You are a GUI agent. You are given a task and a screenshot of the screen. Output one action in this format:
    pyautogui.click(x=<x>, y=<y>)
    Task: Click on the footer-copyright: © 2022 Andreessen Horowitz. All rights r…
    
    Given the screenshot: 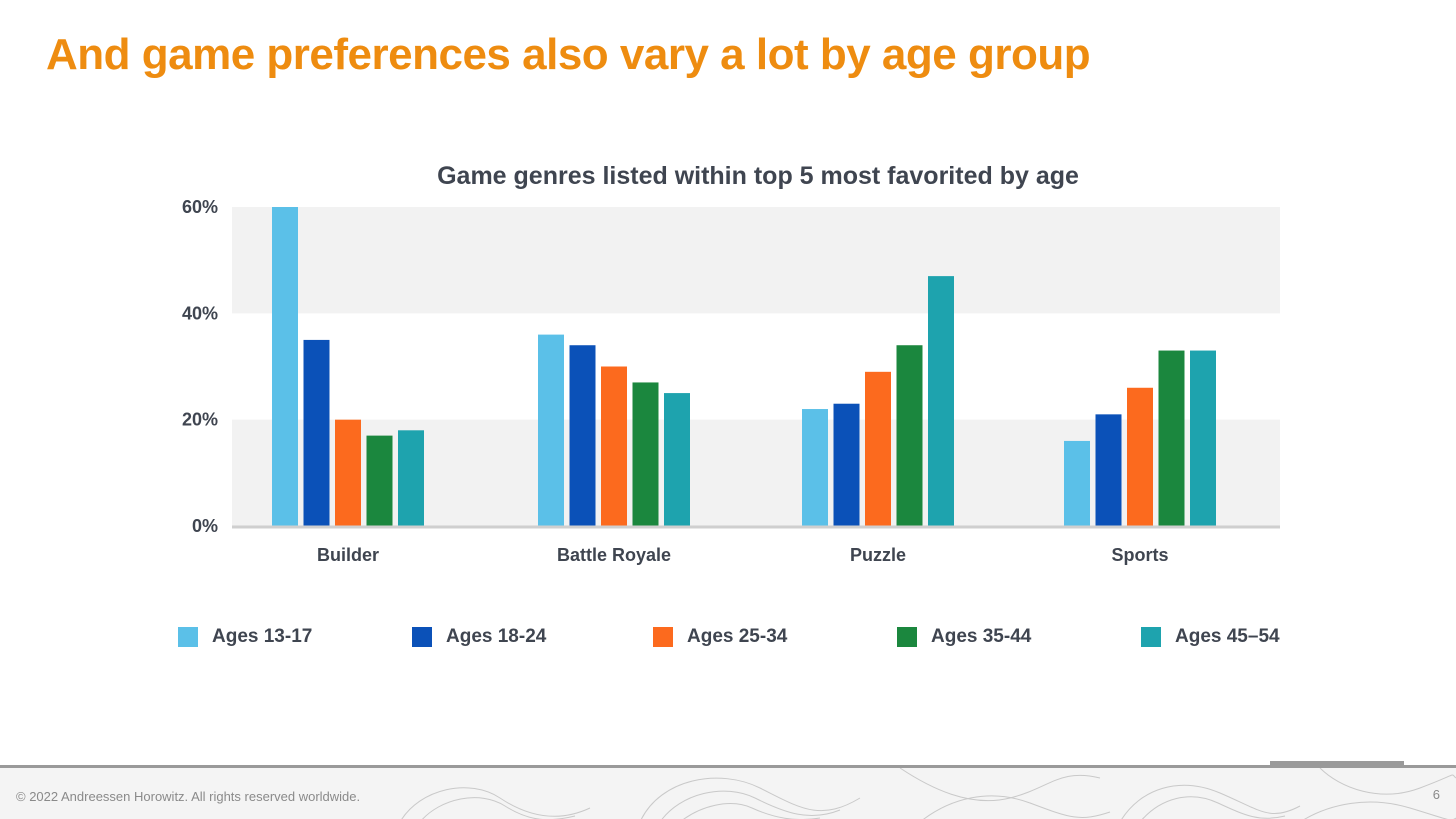 What is the action you would take?
    pyautogui.click(x=188, y=796)
    